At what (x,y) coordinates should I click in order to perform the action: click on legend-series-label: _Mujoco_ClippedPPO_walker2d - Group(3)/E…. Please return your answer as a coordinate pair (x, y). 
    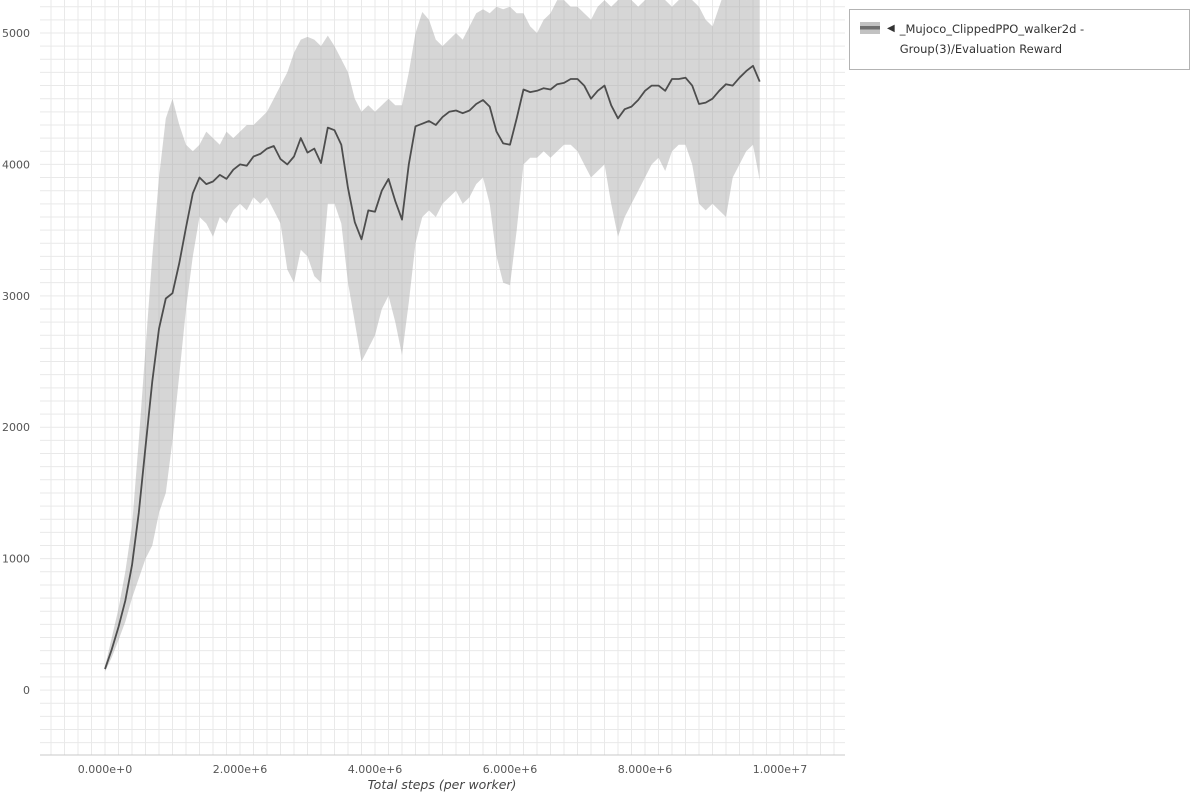
    Looking at the image, I should click on (992, 39).